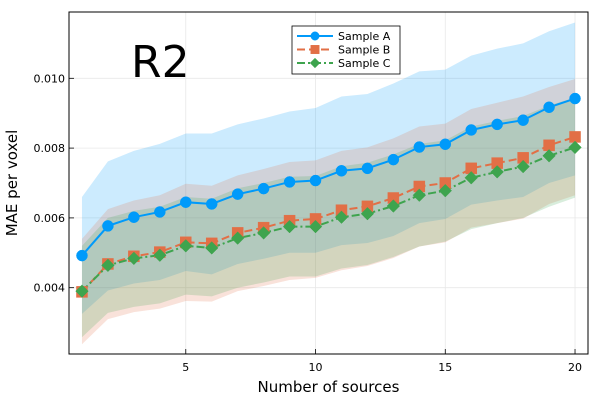 This screenshot has width=600, height=400. I want to click on y-tick-label: 0.006, so click(50, 218).